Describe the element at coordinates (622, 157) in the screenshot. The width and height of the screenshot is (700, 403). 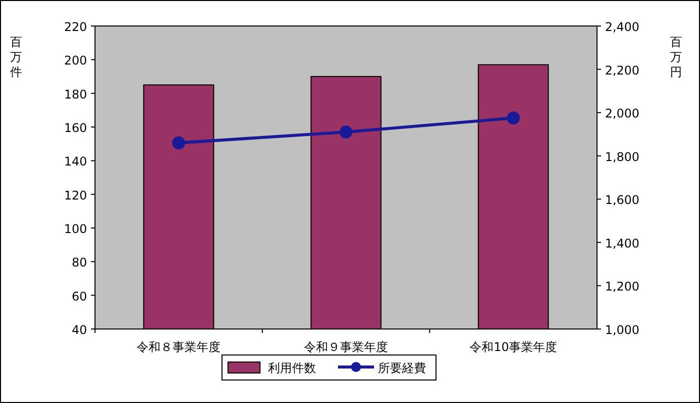
I see `y2-tick-label: 1,800` at that location.